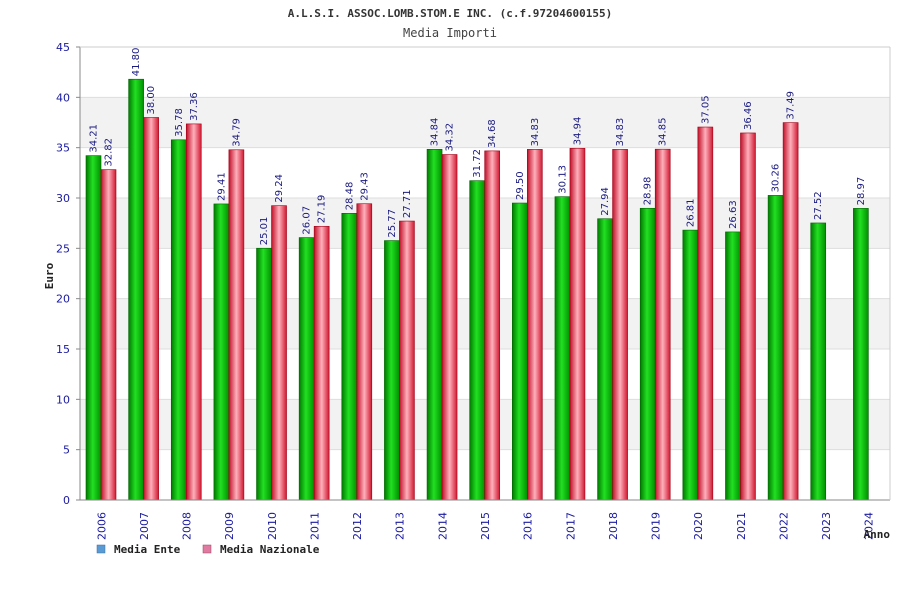 The height and width of the screenshot is (600, 900). I want to click on x-tick-label-2023: 2023, so click(826, 526).